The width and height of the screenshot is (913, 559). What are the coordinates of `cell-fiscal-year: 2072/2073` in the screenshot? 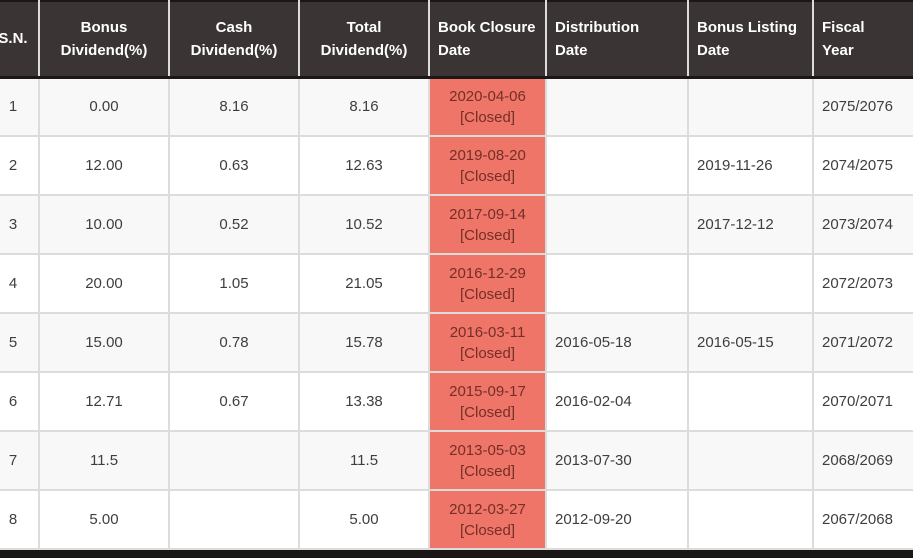 It's located at (862, 283).